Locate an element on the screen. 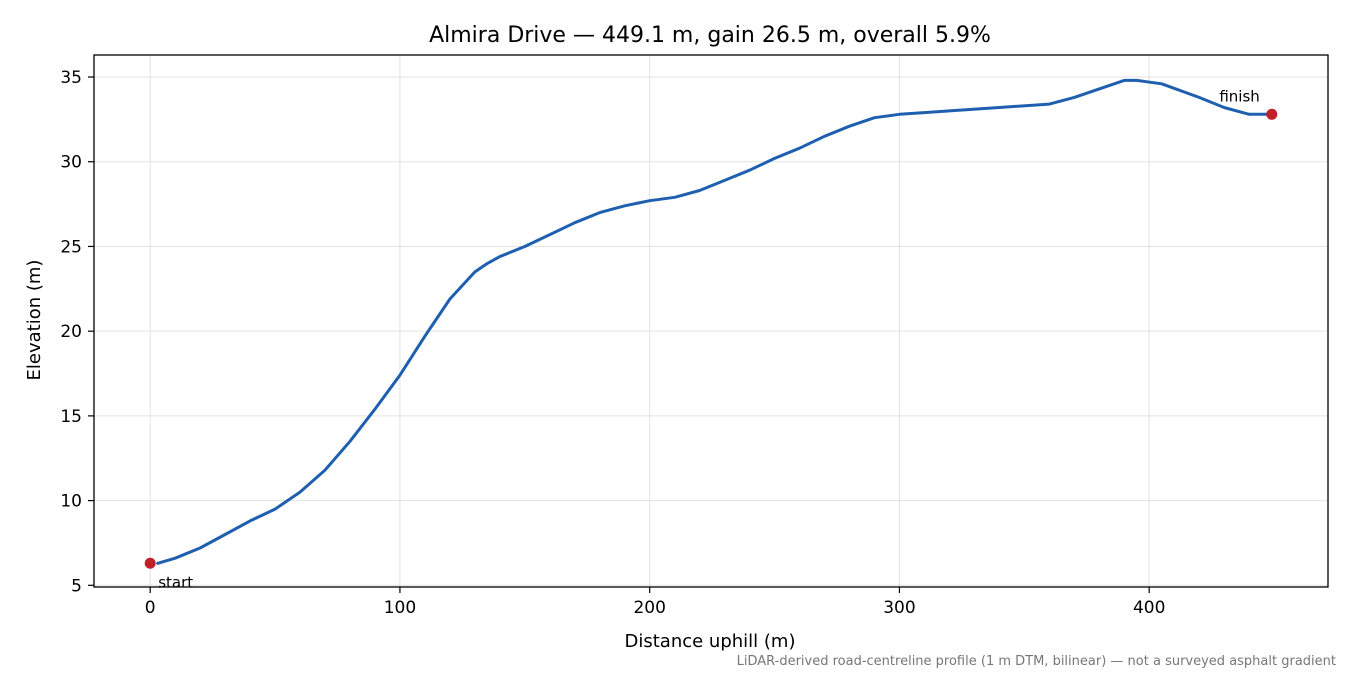 This screenshot has width=1350, height=675. x-axis-ticks: 0 100 200 300 400 is located at coordinates (655, 602).